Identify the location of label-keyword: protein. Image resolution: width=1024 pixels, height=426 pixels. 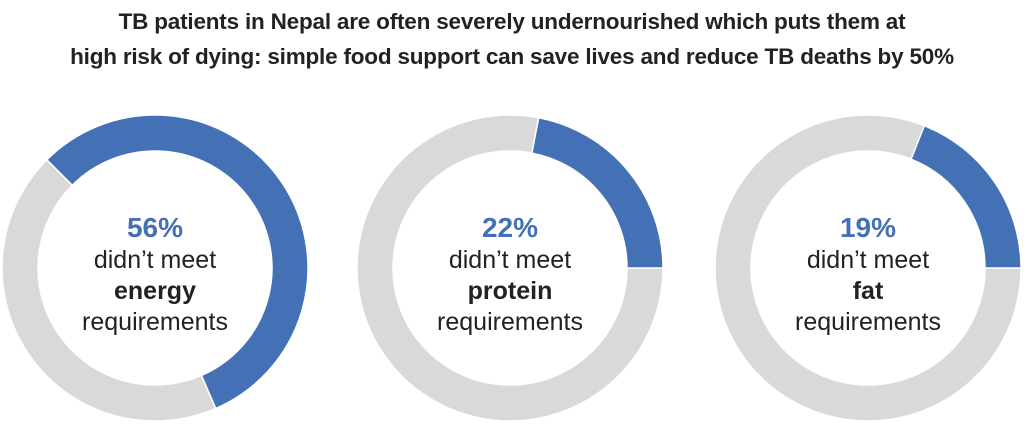
(510, 291).